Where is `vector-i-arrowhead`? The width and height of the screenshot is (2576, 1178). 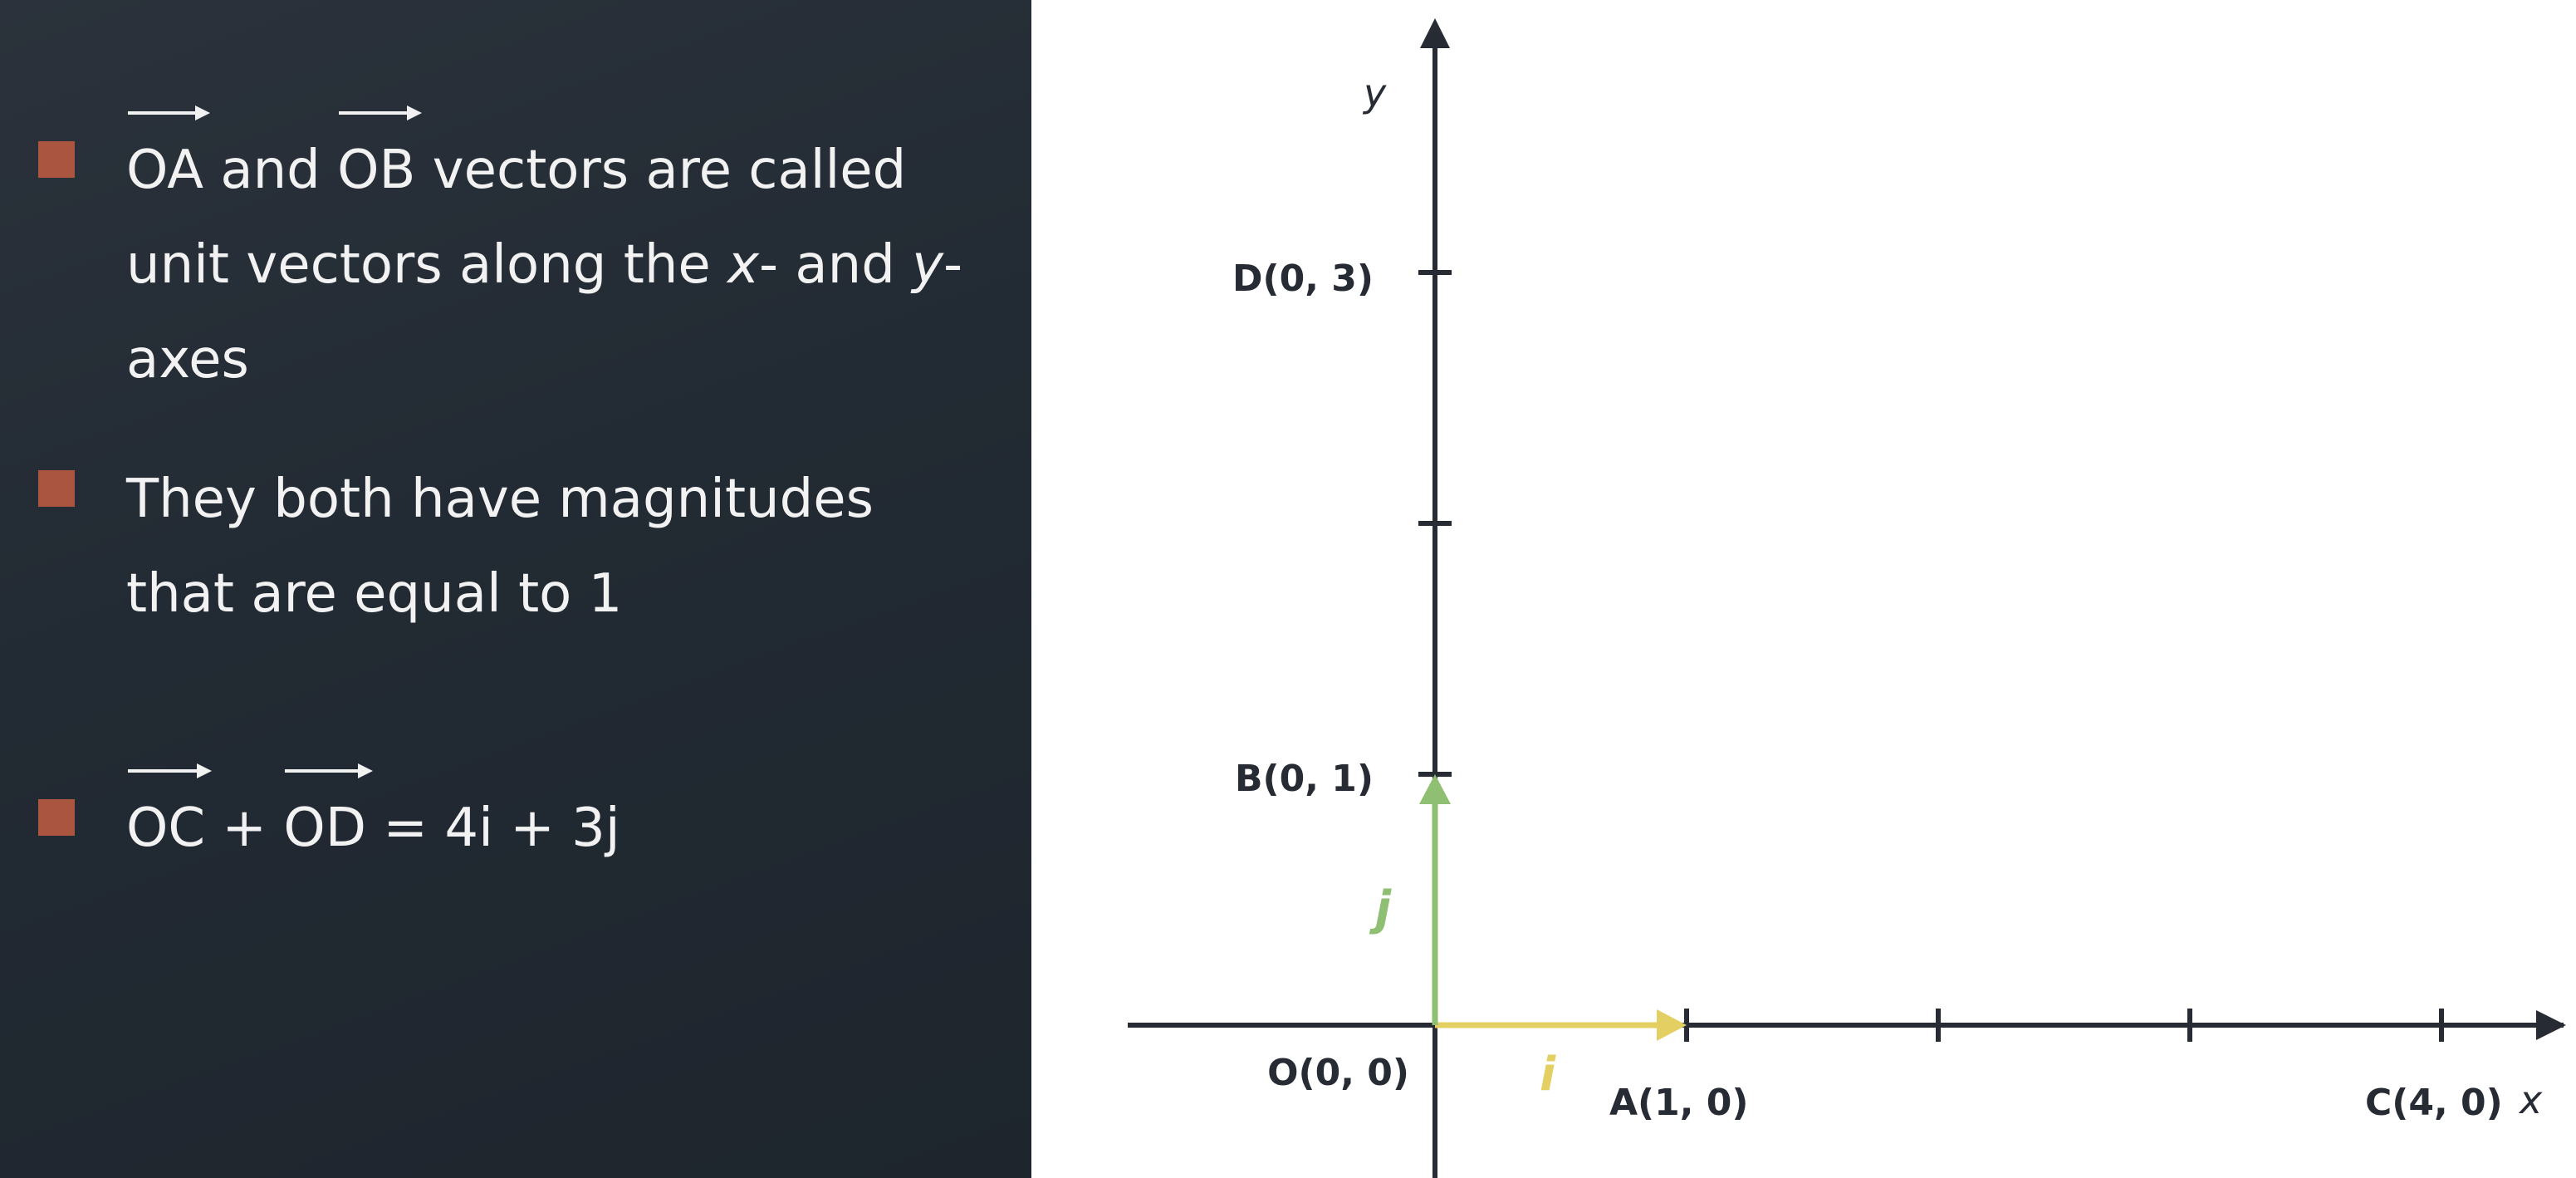 vector-i-arrowhead is located at coordinates (1672, 1025).